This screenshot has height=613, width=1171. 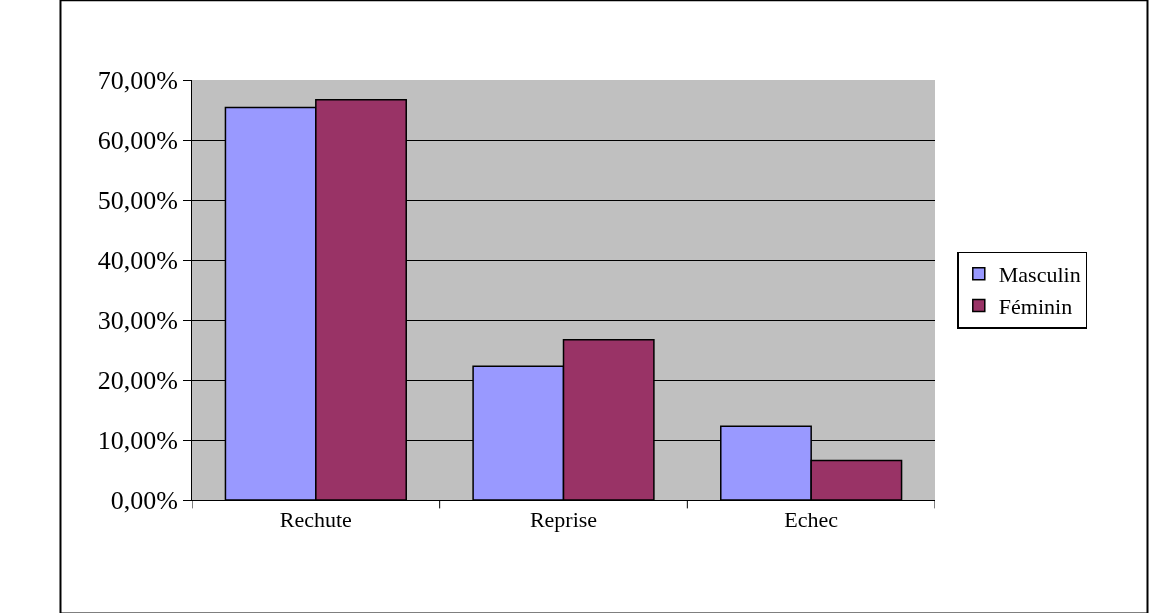 What do you see at coordinates (137, 321) in the screenshot?
I see `y-tick-label: 30,00%` at bounding box center [137, 321].